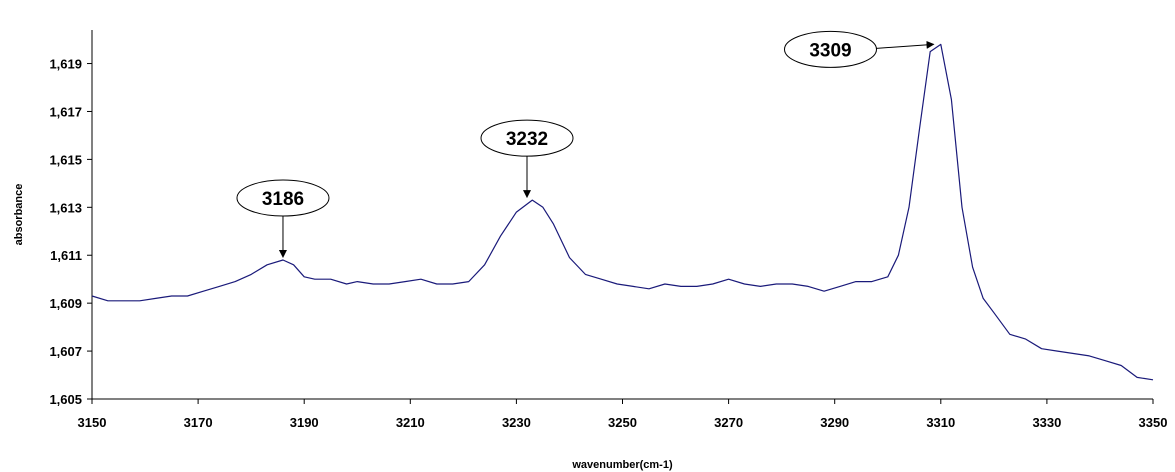  I want to click on y-axis-ticks: 1,605 1,607 1,609 1,611 1,613 1,615 1,617 1,619, so click(70, 232).